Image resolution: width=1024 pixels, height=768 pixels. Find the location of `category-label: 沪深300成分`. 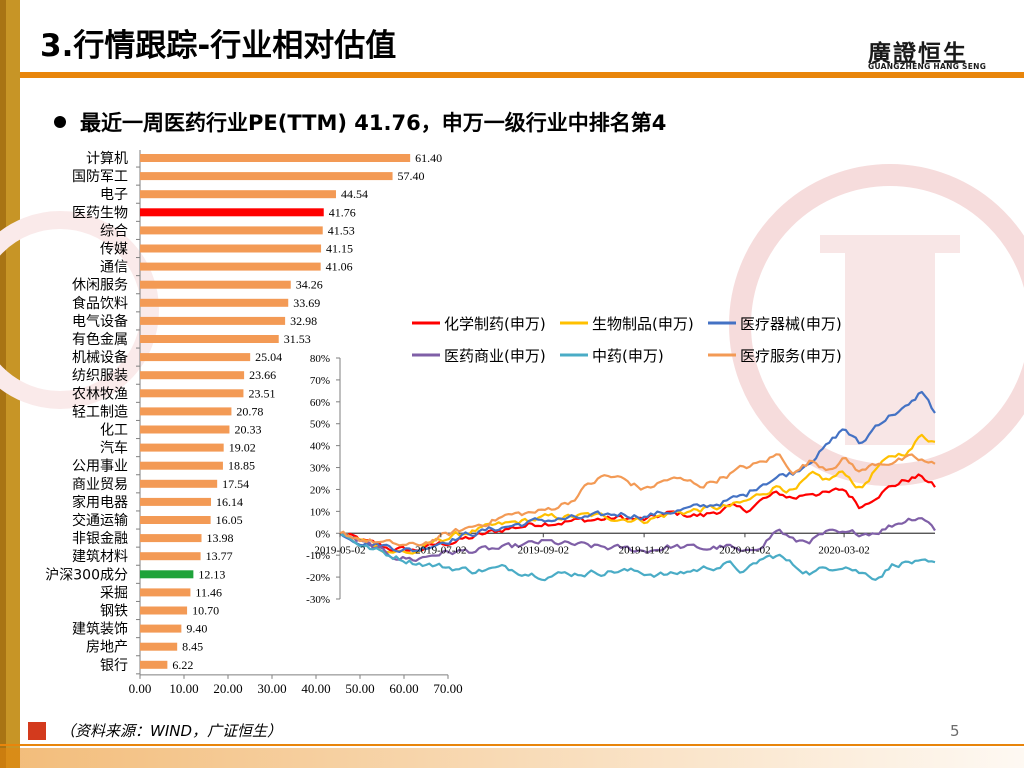

category-label: 沪深300成分 is located at coordinates (86, 575).